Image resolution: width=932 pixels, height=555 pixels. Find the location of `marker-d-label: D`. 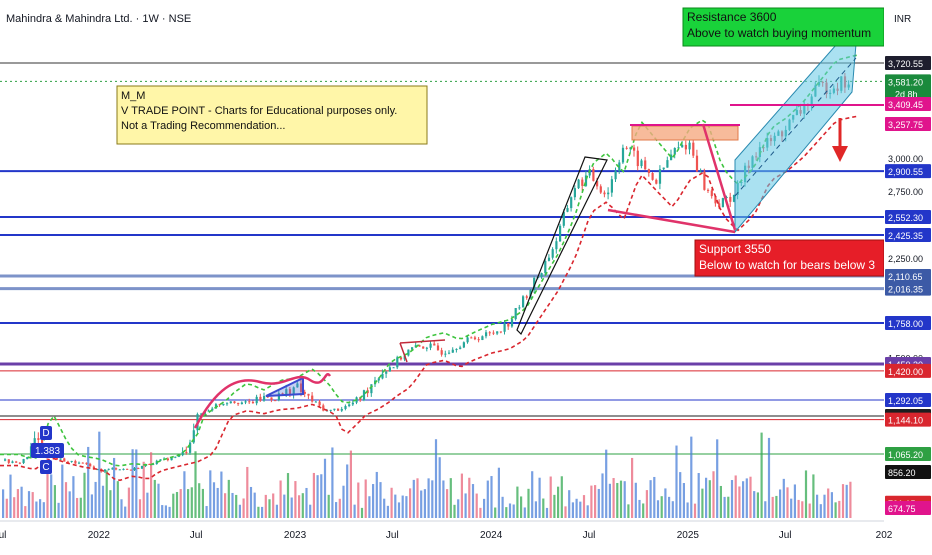

marker-d-label: D is located at coordinates (45, 433).